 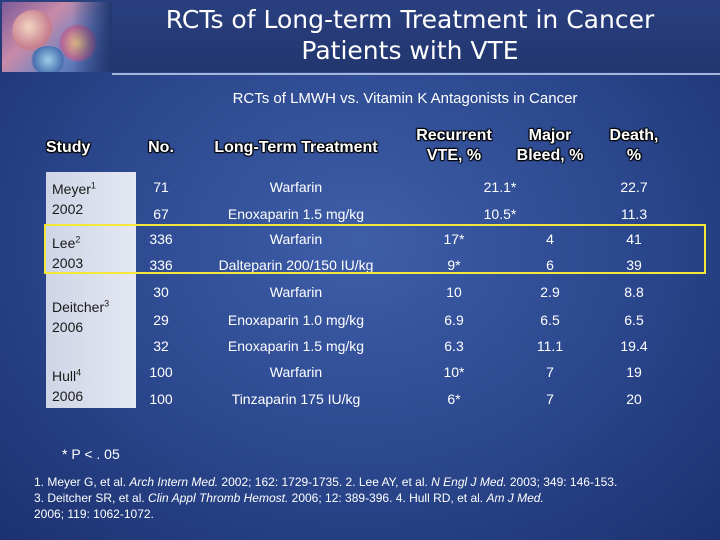 What do you see at coordinates (94, 514) in the screenshot?
I see `references-line-3: 2006; 119: 1062-1072.` at bounding box center [94, 514].